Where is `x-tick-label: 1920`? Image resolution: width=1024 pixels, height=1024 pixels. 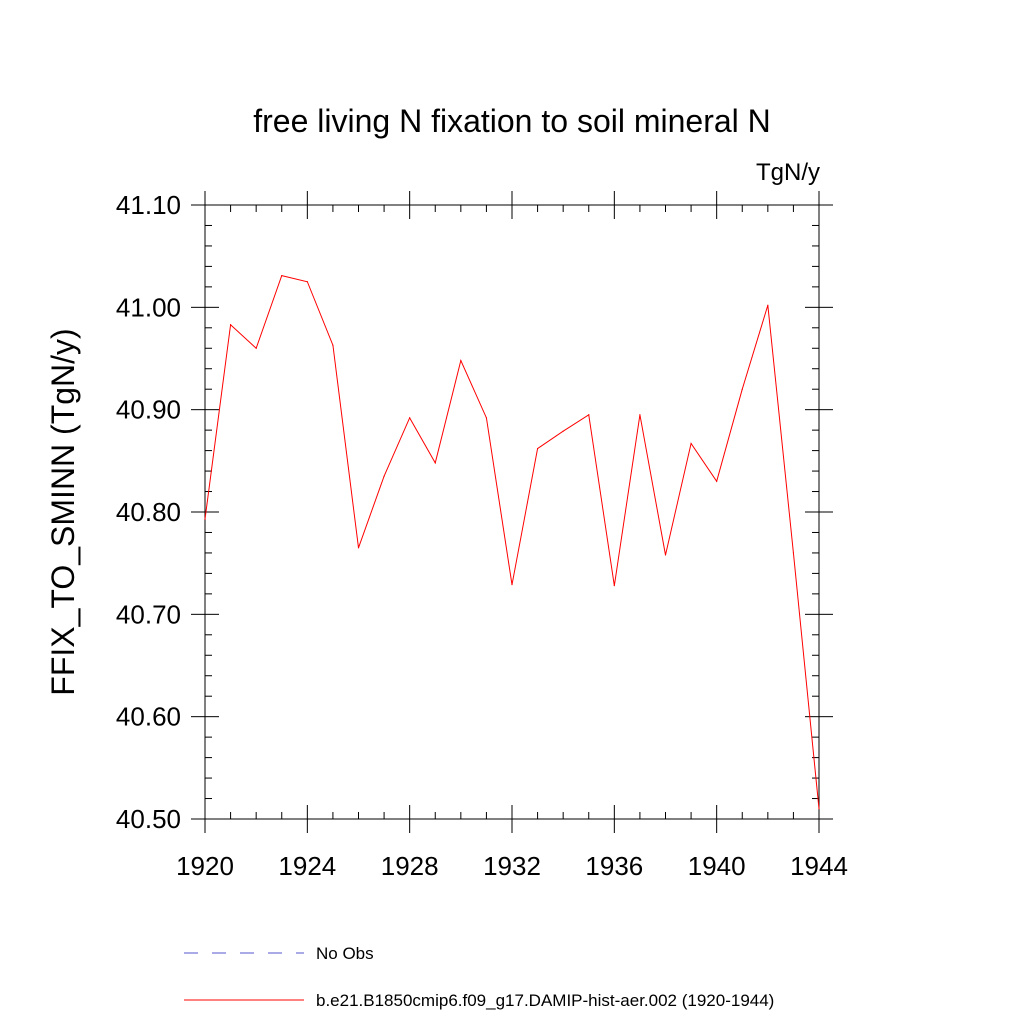 x-tick-label: 1920 is located at coordinates (205, 866).